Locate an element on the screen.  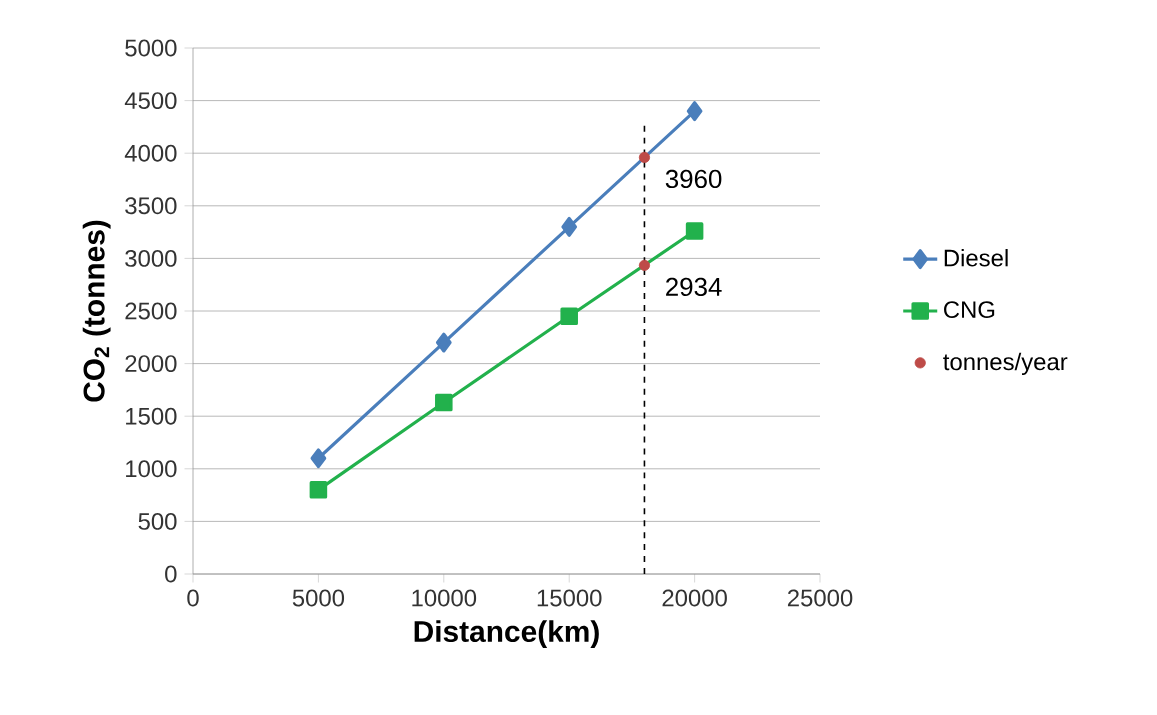
y-tick-label: 1000 is located at coordinates (151, 469).